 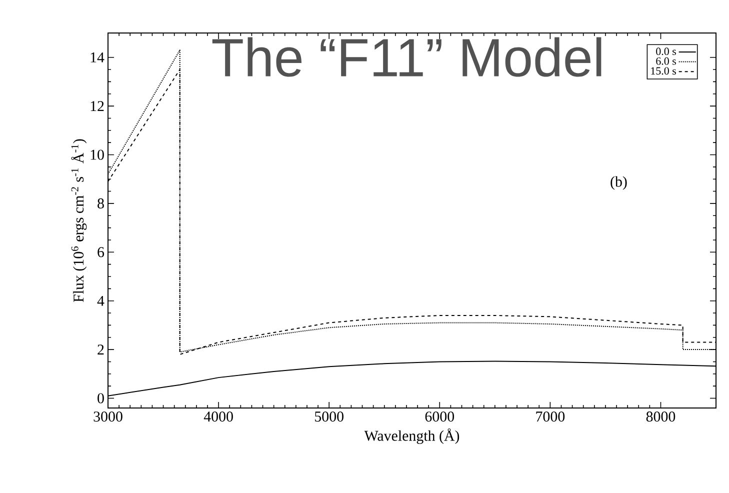 I want to click on y-tick-label: 8, so click(x=101, y=203).